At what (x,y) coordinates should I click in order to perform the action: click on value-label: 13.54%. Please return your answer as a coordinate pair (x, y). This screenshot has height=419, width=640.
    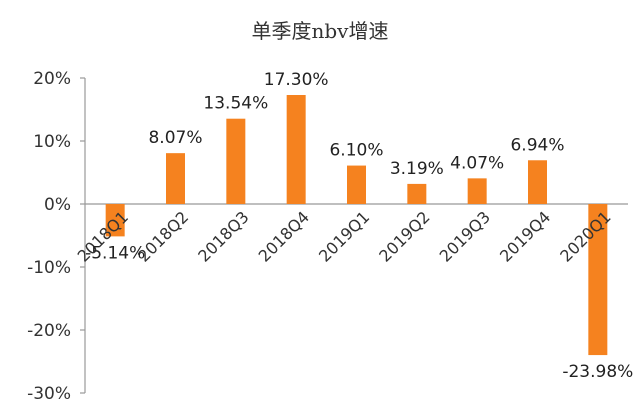
    Looking at the image, I should click on (235, 104).